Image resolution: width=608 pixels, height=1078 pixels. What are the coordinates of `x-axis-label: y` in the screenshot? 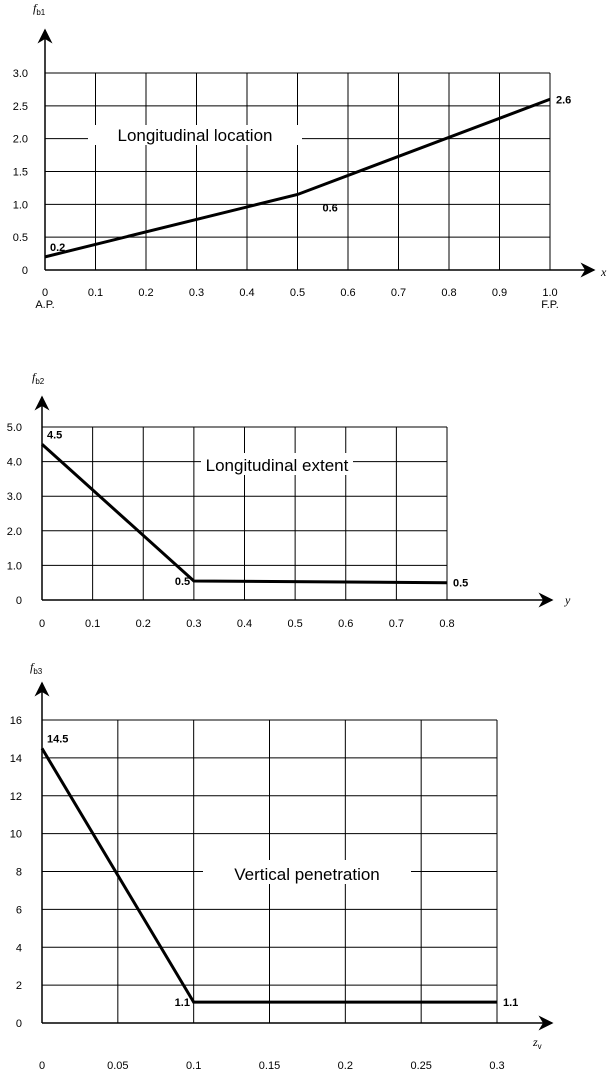 It's located at (567, 600).